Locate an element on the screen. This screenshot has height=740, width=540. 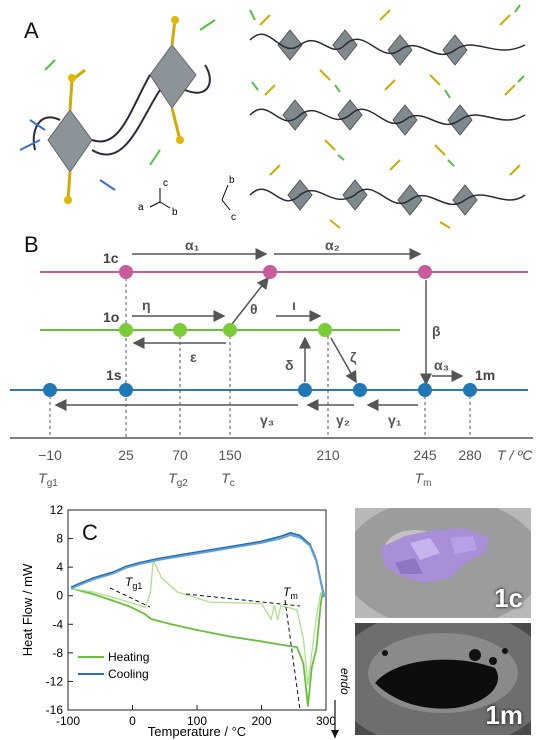
y-tick-label: 12 is located at coordinates (57, 510).